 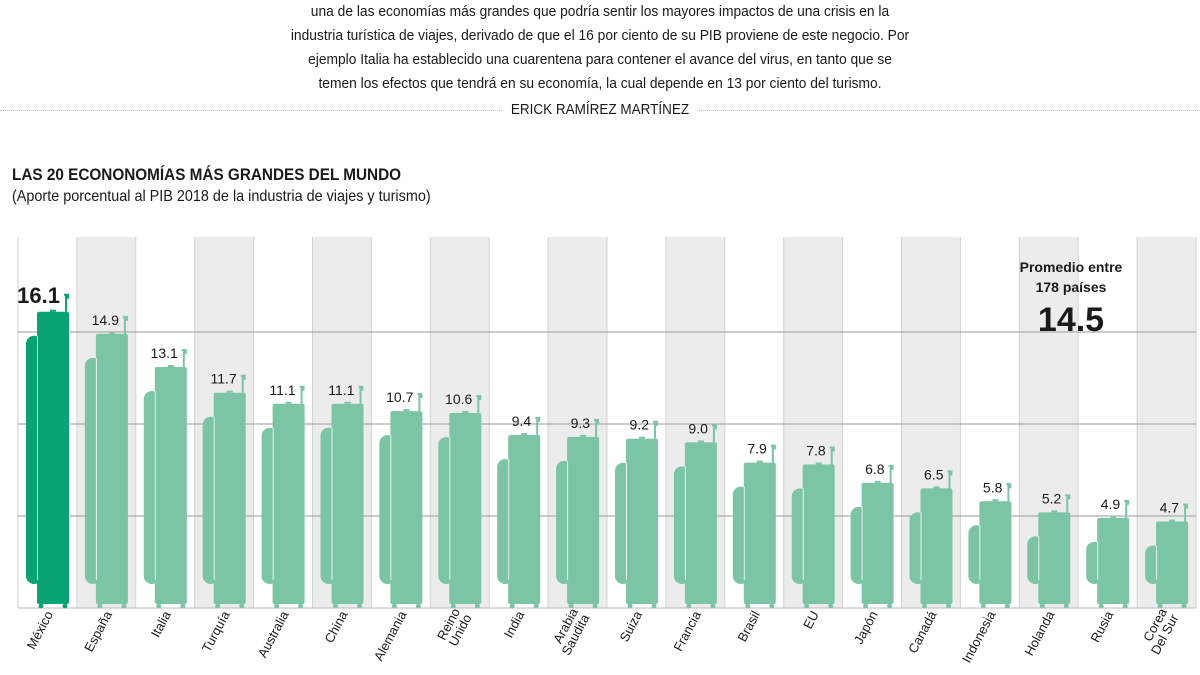 What do you see at coordinates (454, 627) in the screenshot?
I see `category-label: ReinoUnido` at bounding box center [454, 627].